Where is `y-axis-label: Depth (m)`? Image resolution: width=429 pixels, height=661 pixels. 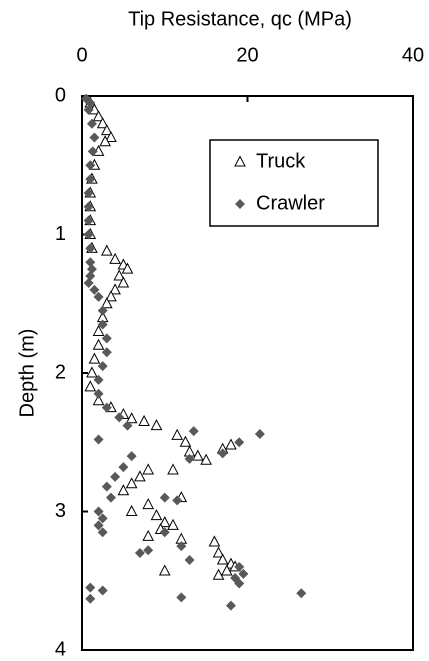 y-axis-label: Depth (m) is located at coordinates (27, 373).